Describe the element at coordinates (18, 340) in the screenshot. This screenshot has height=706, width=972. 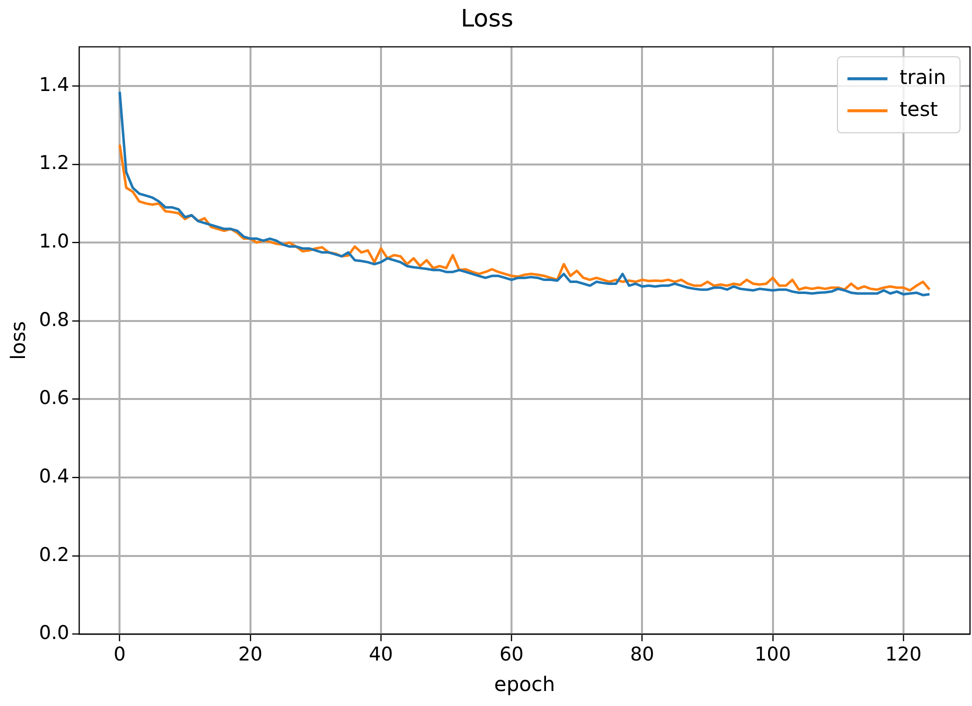
I see `y-axis-title: loss` at that location.